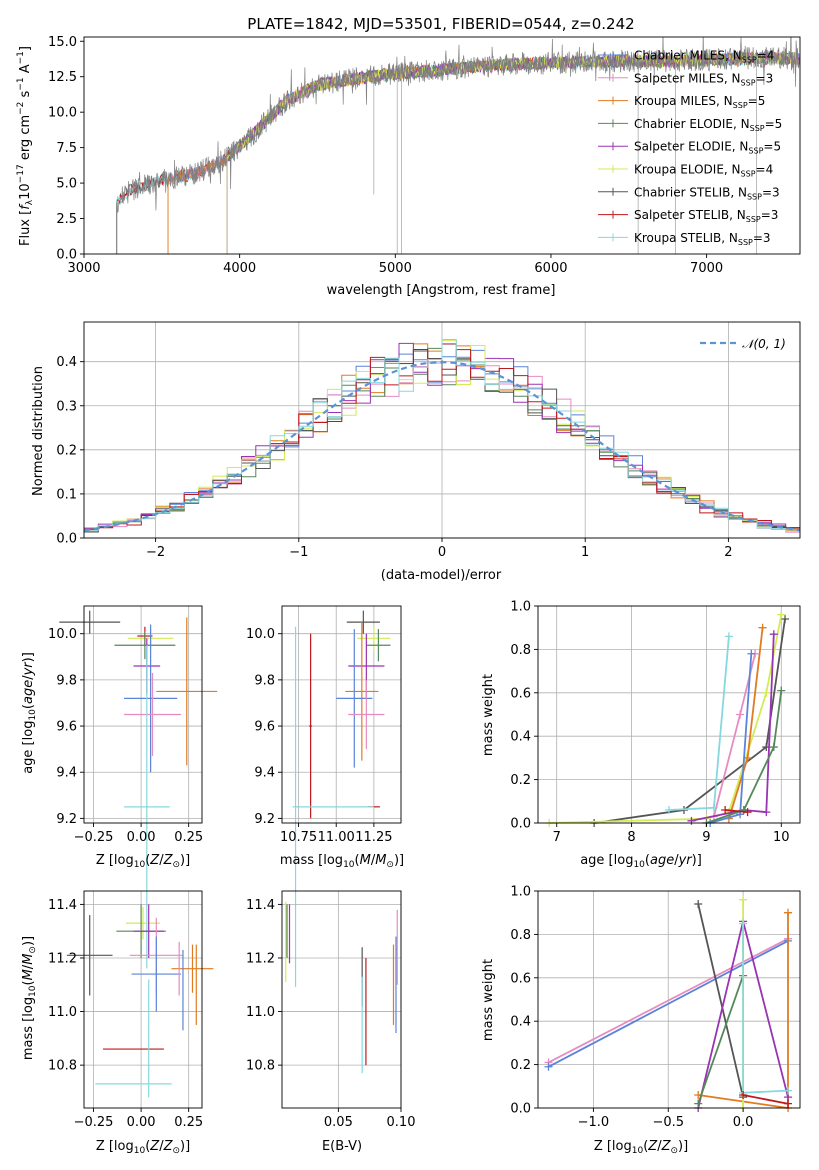 The image size is (819, 1170). I want to click on residuals-ylabel: Normed distribution, so click(38, 431).